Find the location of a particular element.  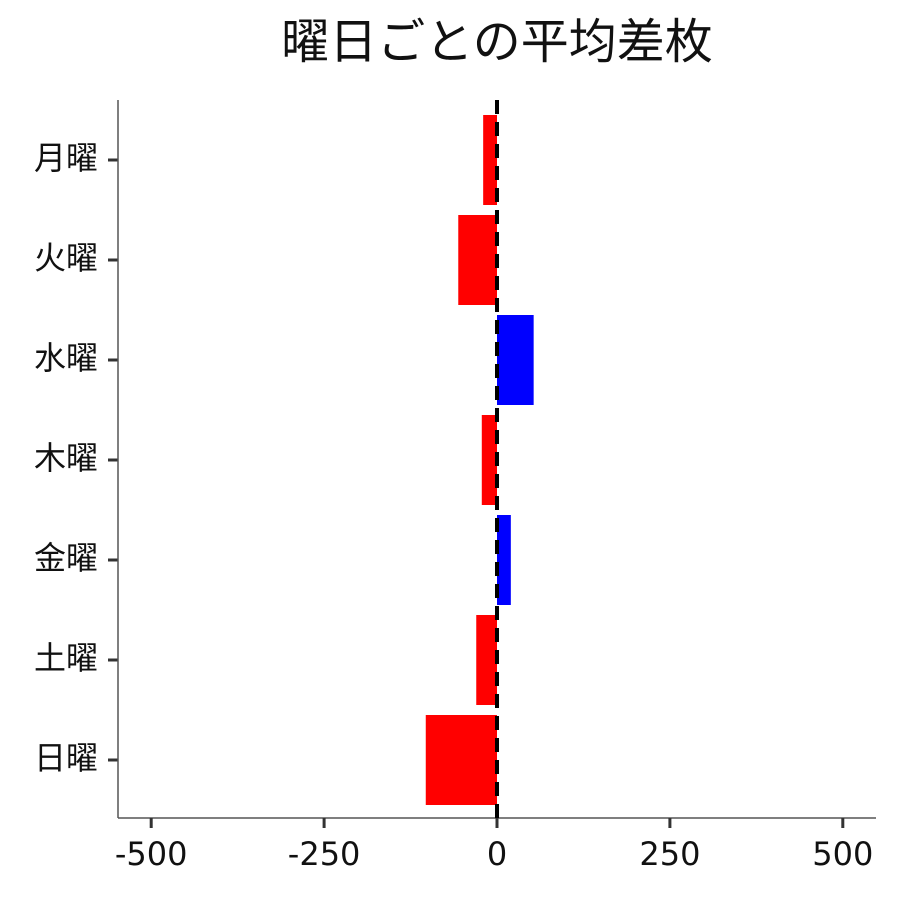

y-tick-label: 火曜 is located at coordinates (66, 258).